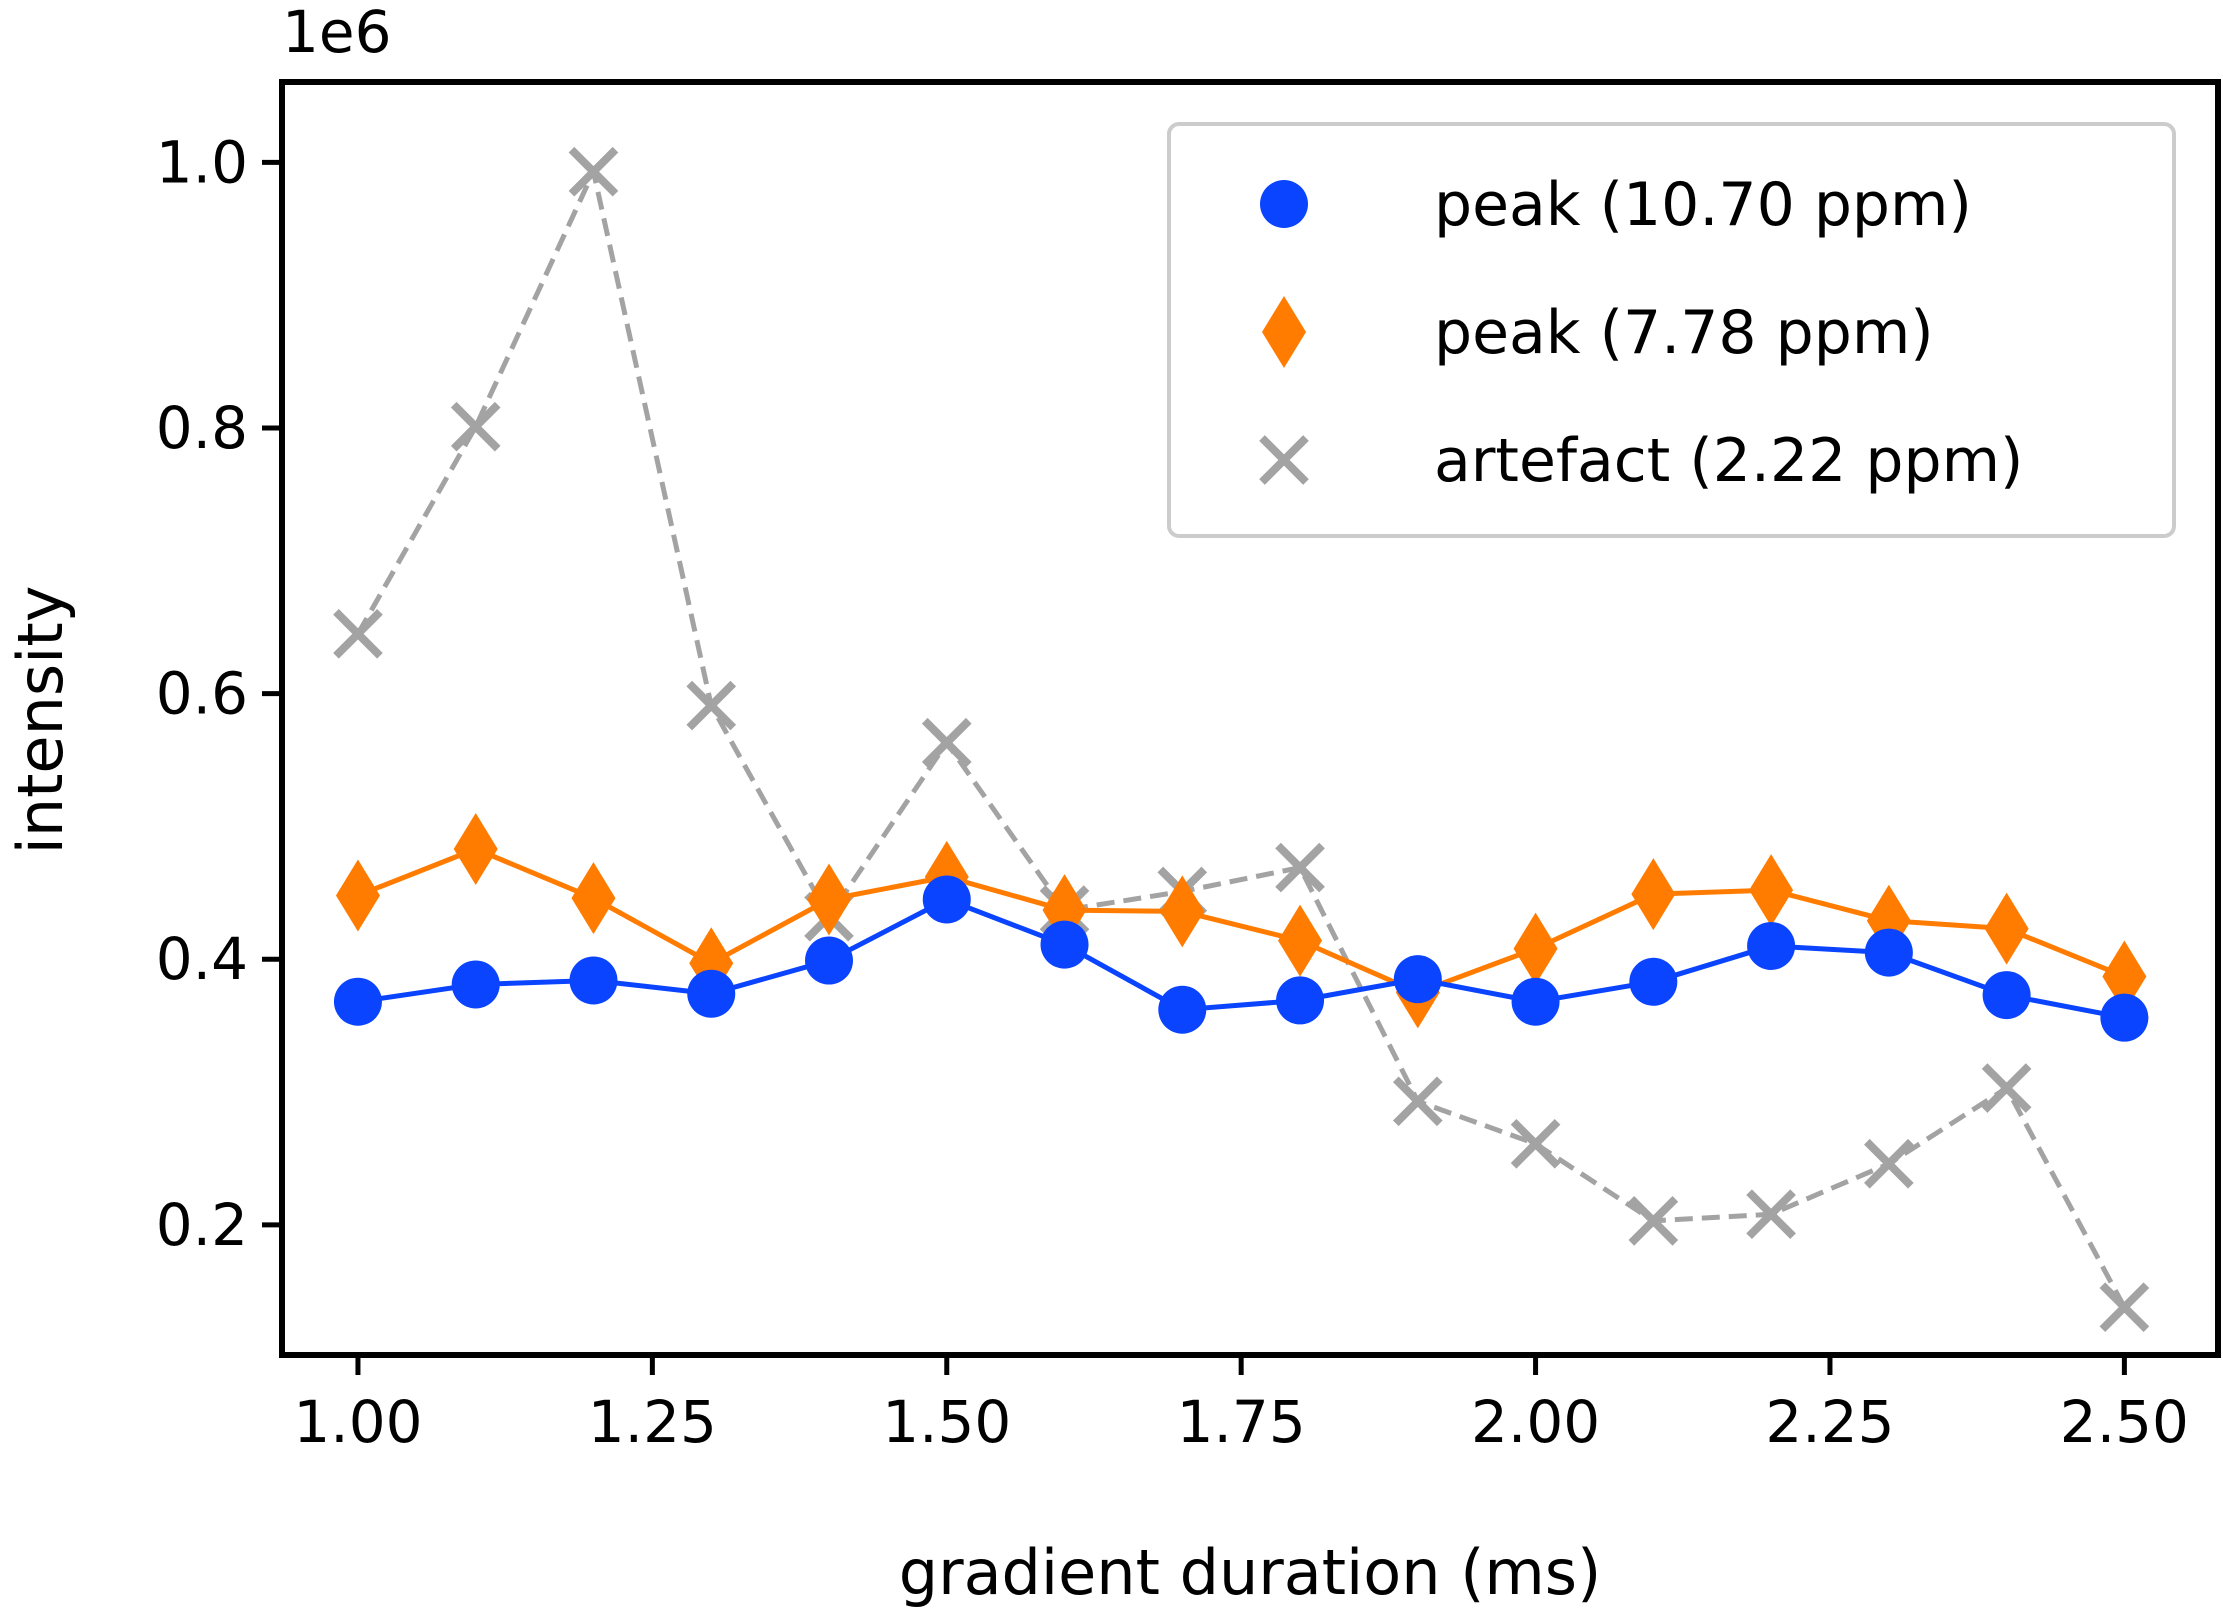 Image resolution: width=2223 pixels, height=1618 pixels. What do you see at coordinates (1535, 1422) in the screenshot?
I see `x-tick-label: 2.00` at bounding box center [1535, 1422].